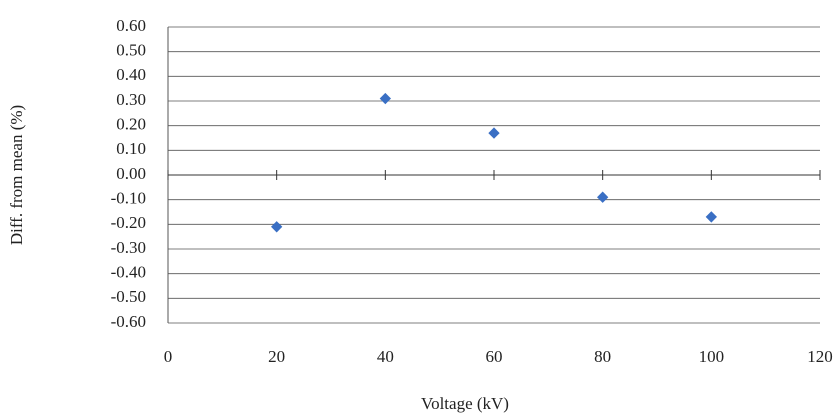 This screenshot has width=839, height=417. What do you see at coordinates (820, 356) in the screenshot?
I see `x-tick-label: 120` at bounding box center [820, 356].